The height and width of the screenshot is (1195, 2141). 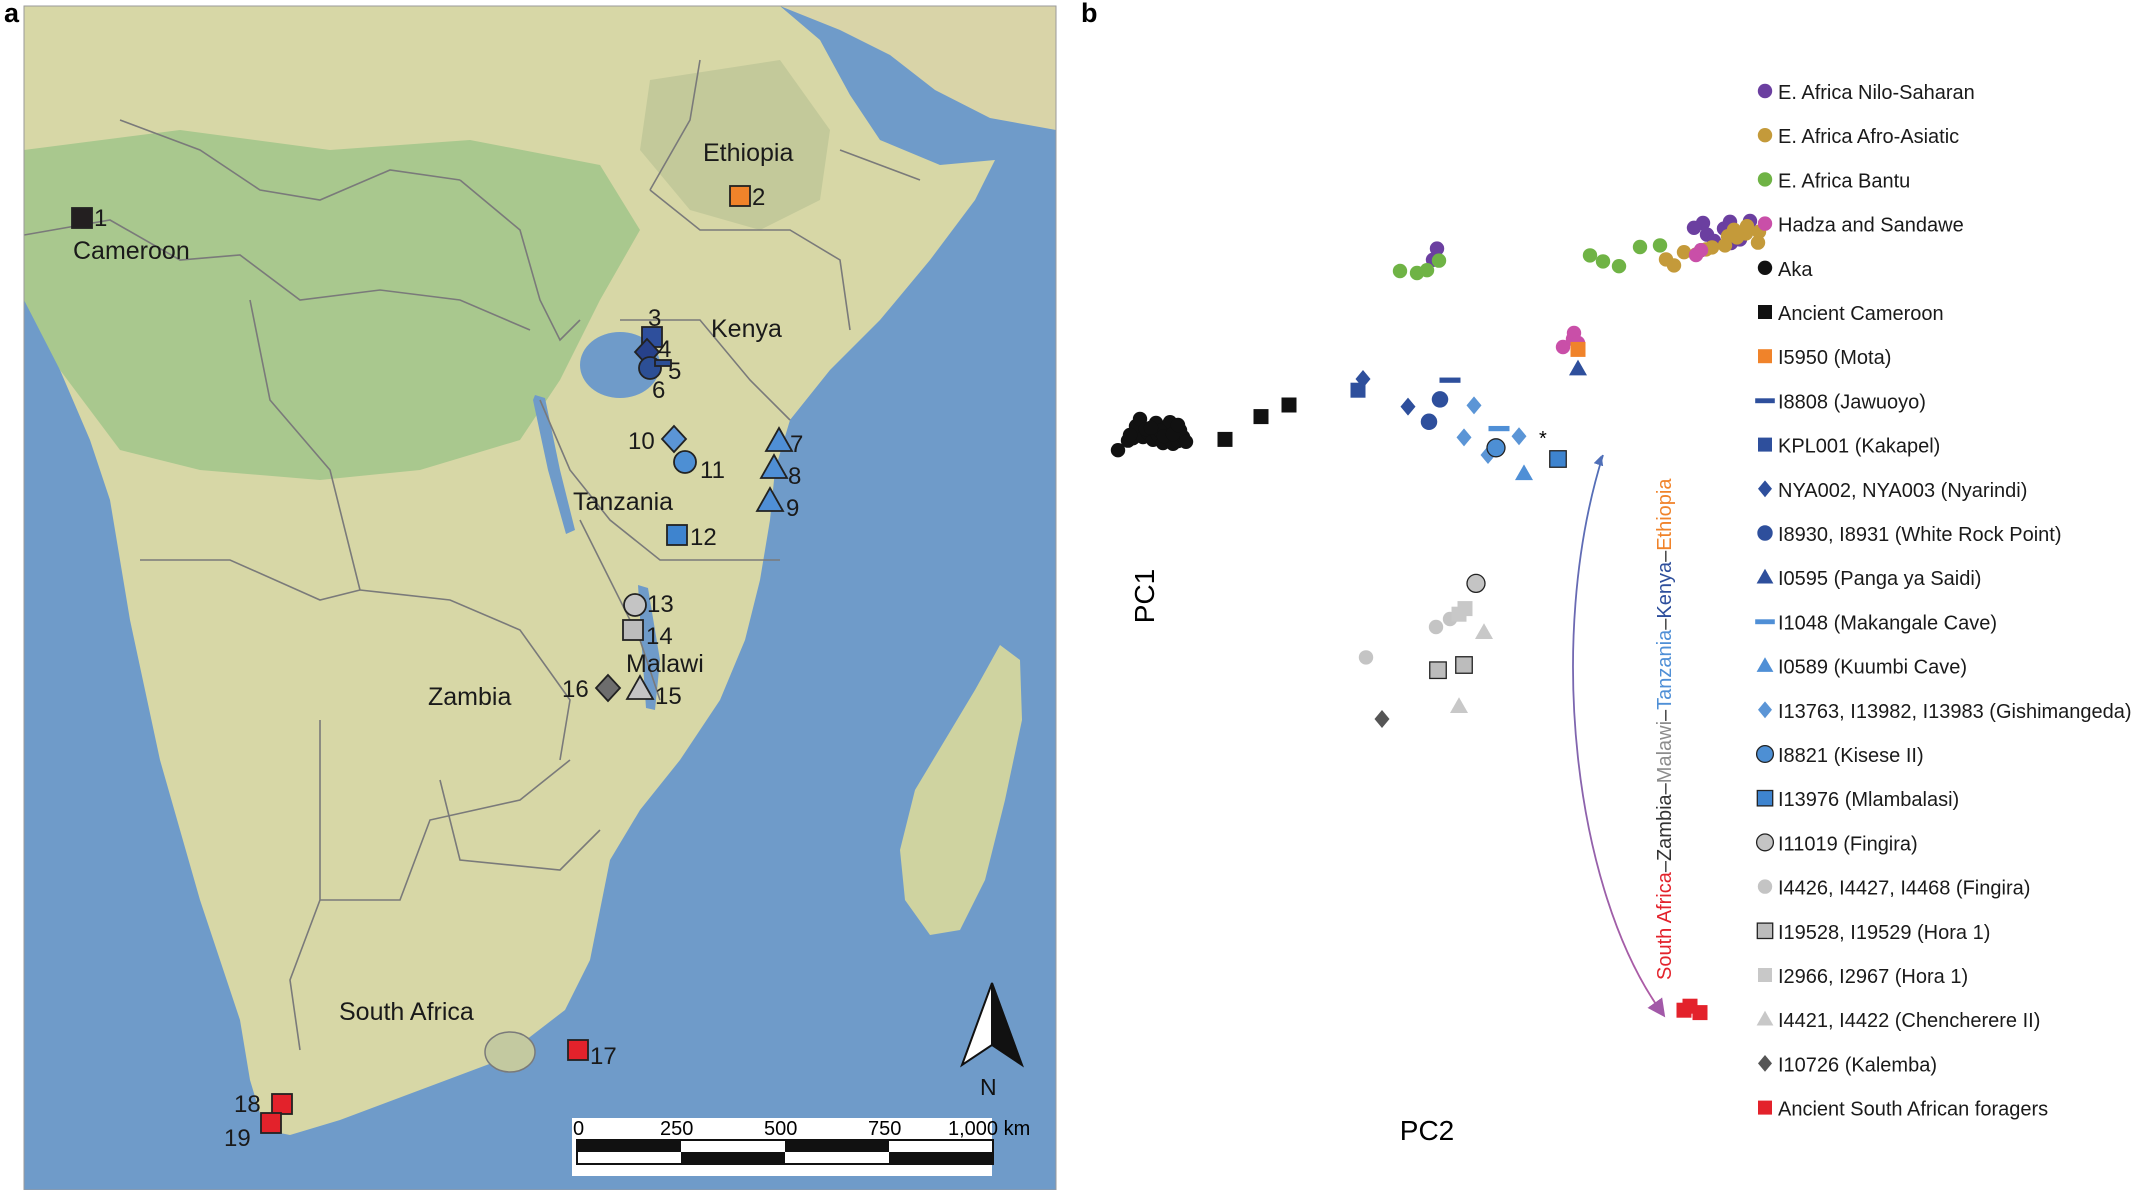 I want to click on legend-label: E. Africa Bantu, so click(x=1844, y=181).